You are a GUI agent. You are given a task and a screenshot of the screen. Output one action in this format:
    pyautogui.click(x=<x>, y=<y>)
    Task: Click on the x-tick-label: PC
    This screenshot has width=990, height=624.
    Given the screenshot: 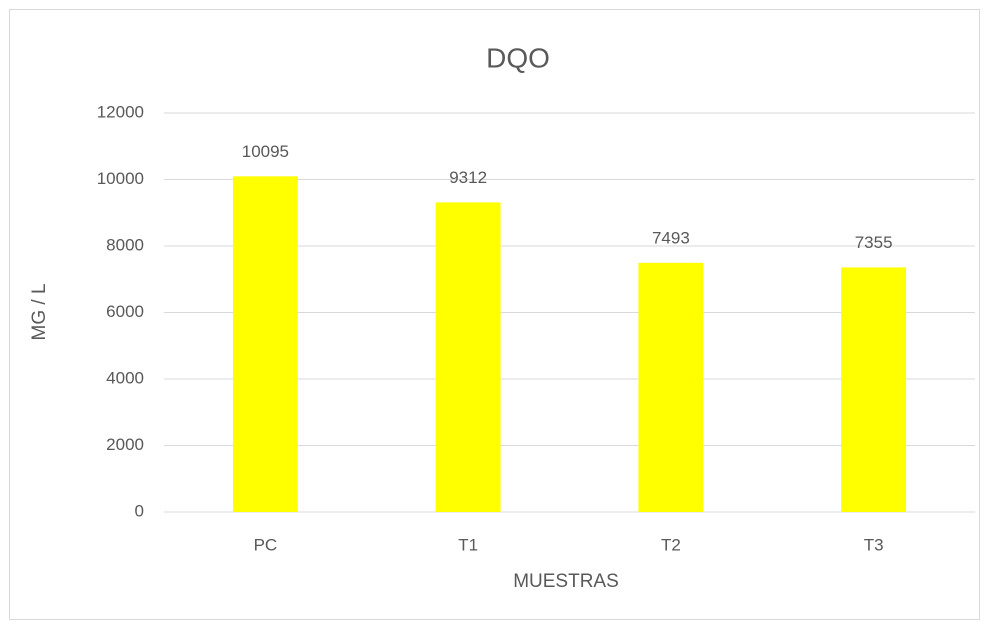 What is the action you would take?
    pyautogui.click(x=266, y=544)
    